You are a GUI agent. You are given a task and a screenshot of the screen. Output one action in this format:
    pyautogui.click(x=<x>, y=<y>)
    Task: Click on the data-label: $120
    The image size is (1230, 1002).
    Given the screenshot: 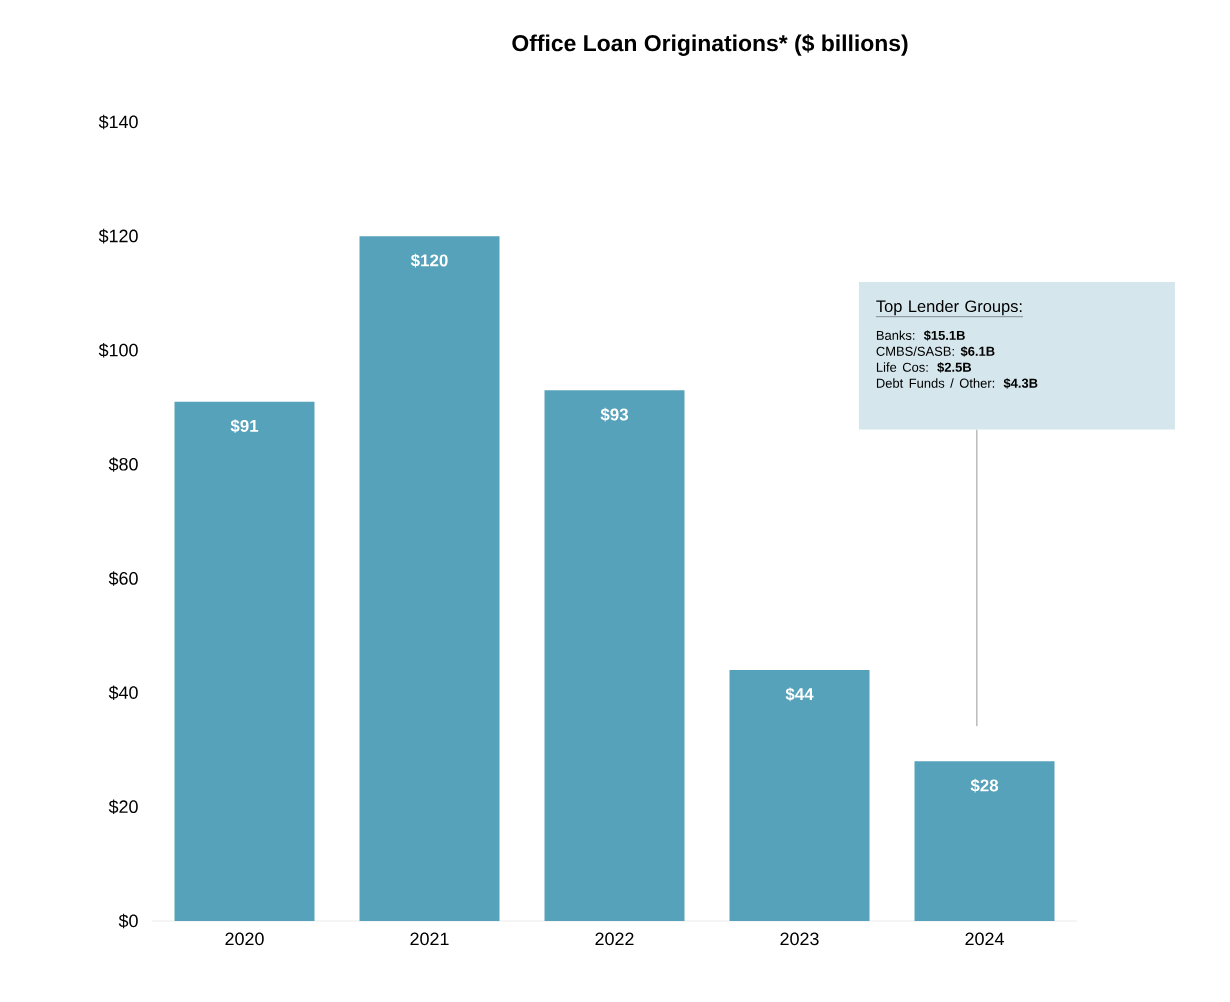 What is the action you would take?
    pyautogui.click(x=429, y=260)
    